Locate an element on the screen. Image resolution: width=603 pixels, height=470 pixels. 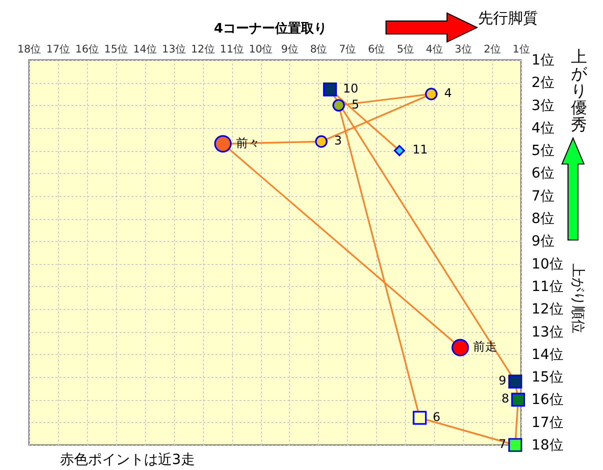
x-tick-label: 13位 is located at coordinates (174, 50).